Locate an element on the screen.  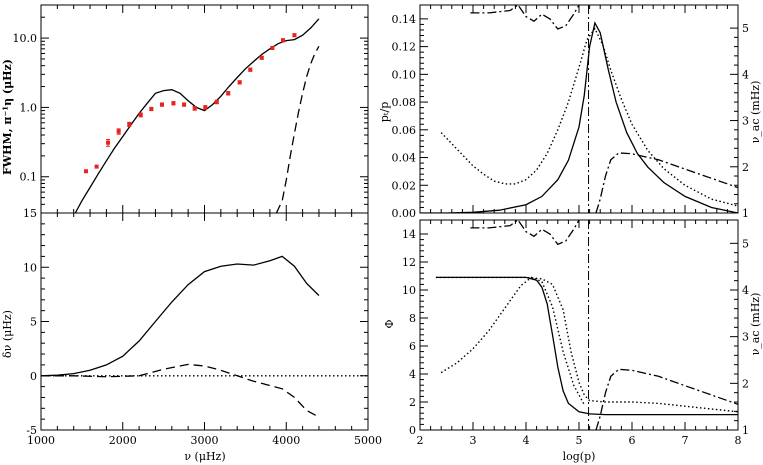
p4-ytick-label: 4 is located at coordinates (412, 374).